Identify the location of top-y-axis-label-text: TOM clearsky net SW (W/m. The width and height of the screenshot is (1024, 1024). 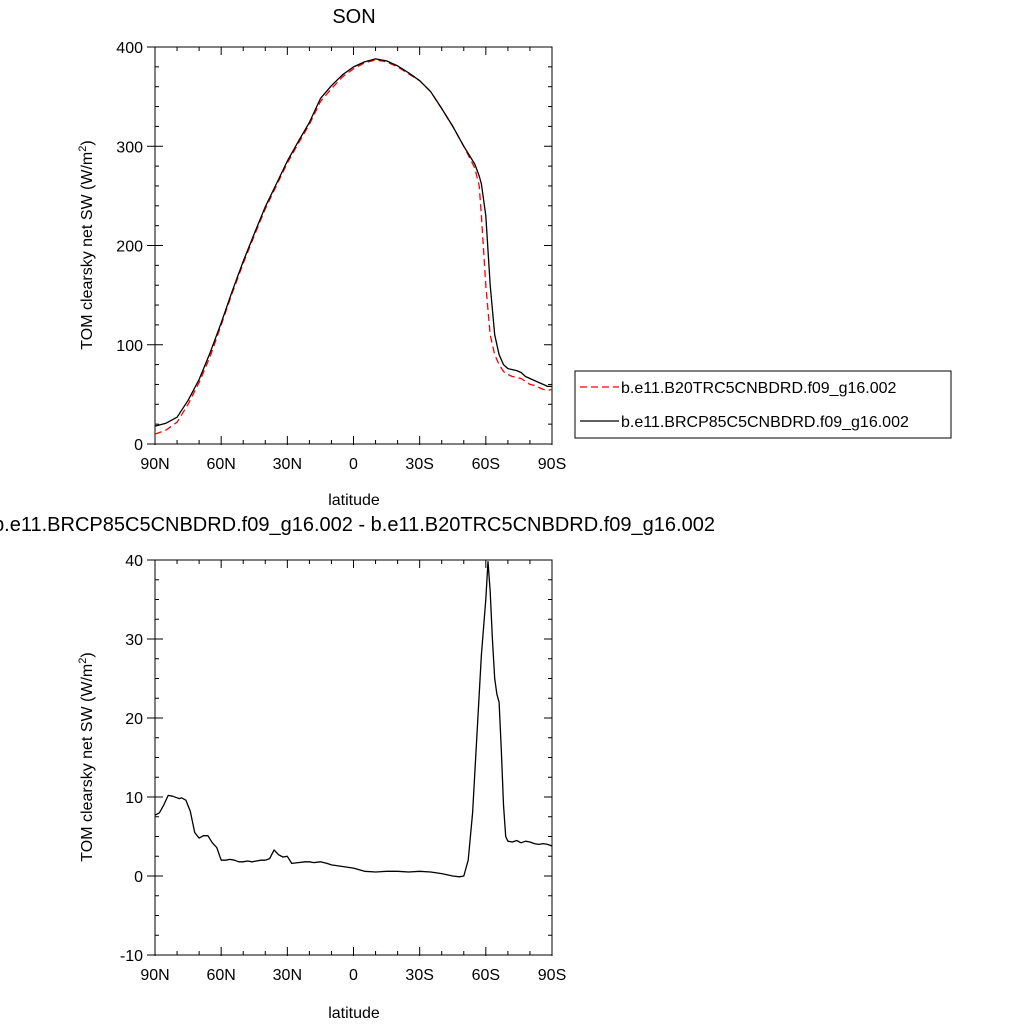
(87, 251).